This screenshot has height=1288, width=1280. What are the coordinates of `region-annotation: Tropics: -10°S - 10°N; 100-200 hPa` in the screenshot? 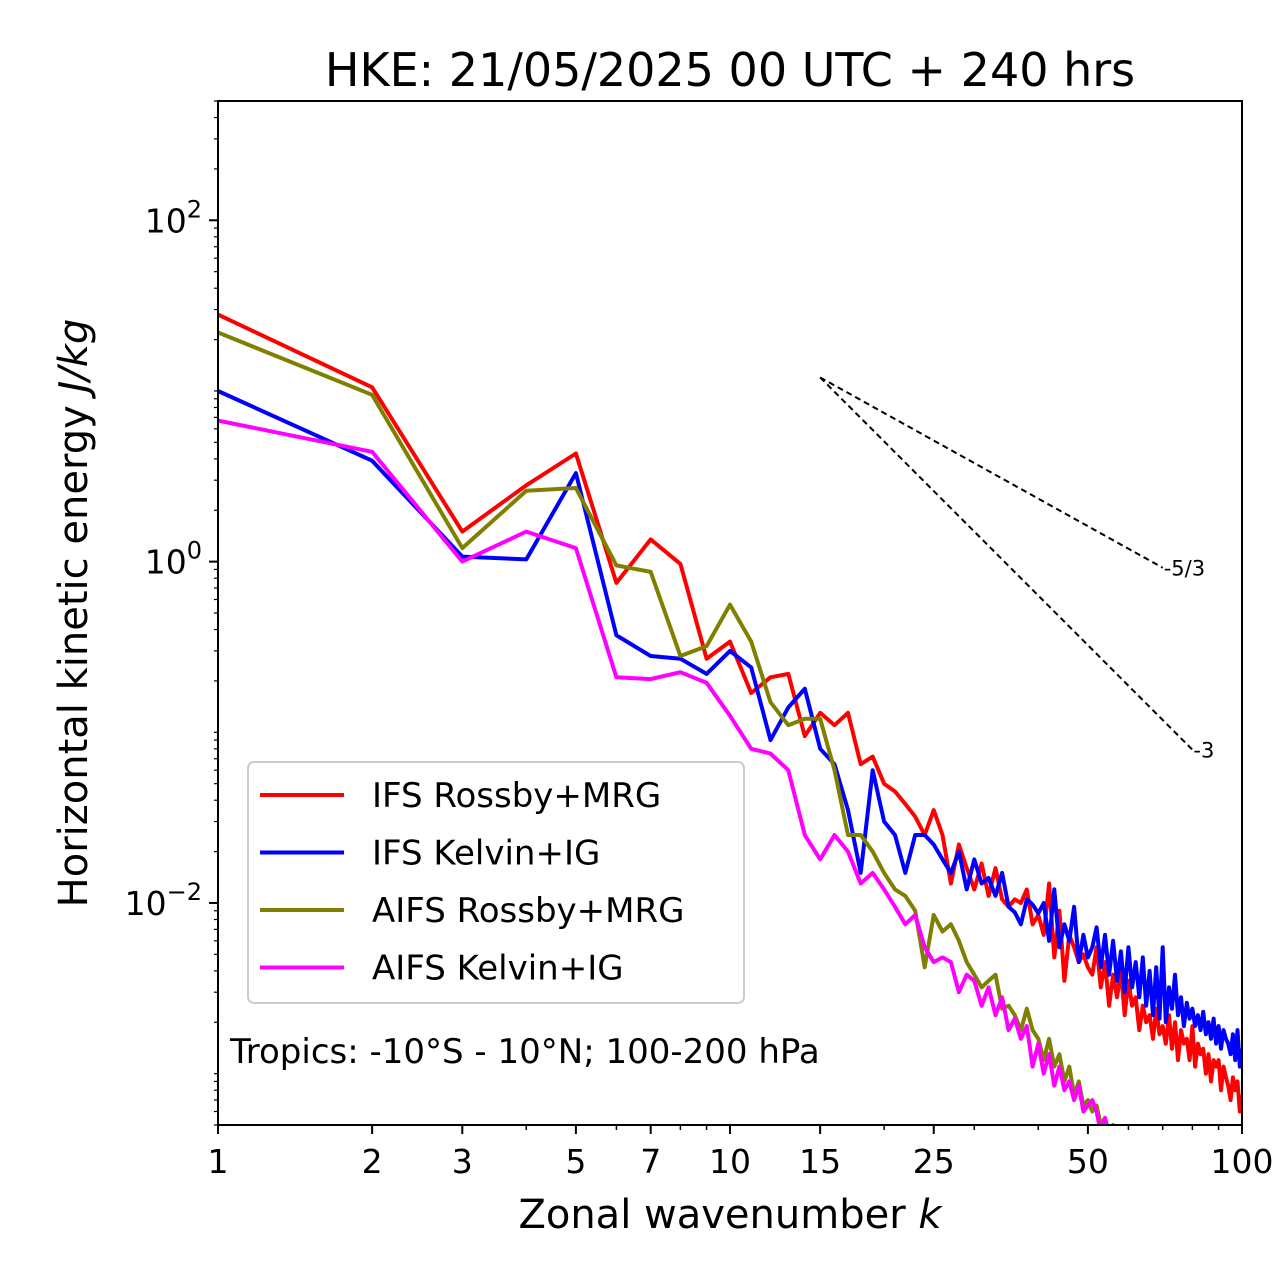 It's located at (524, 1052).